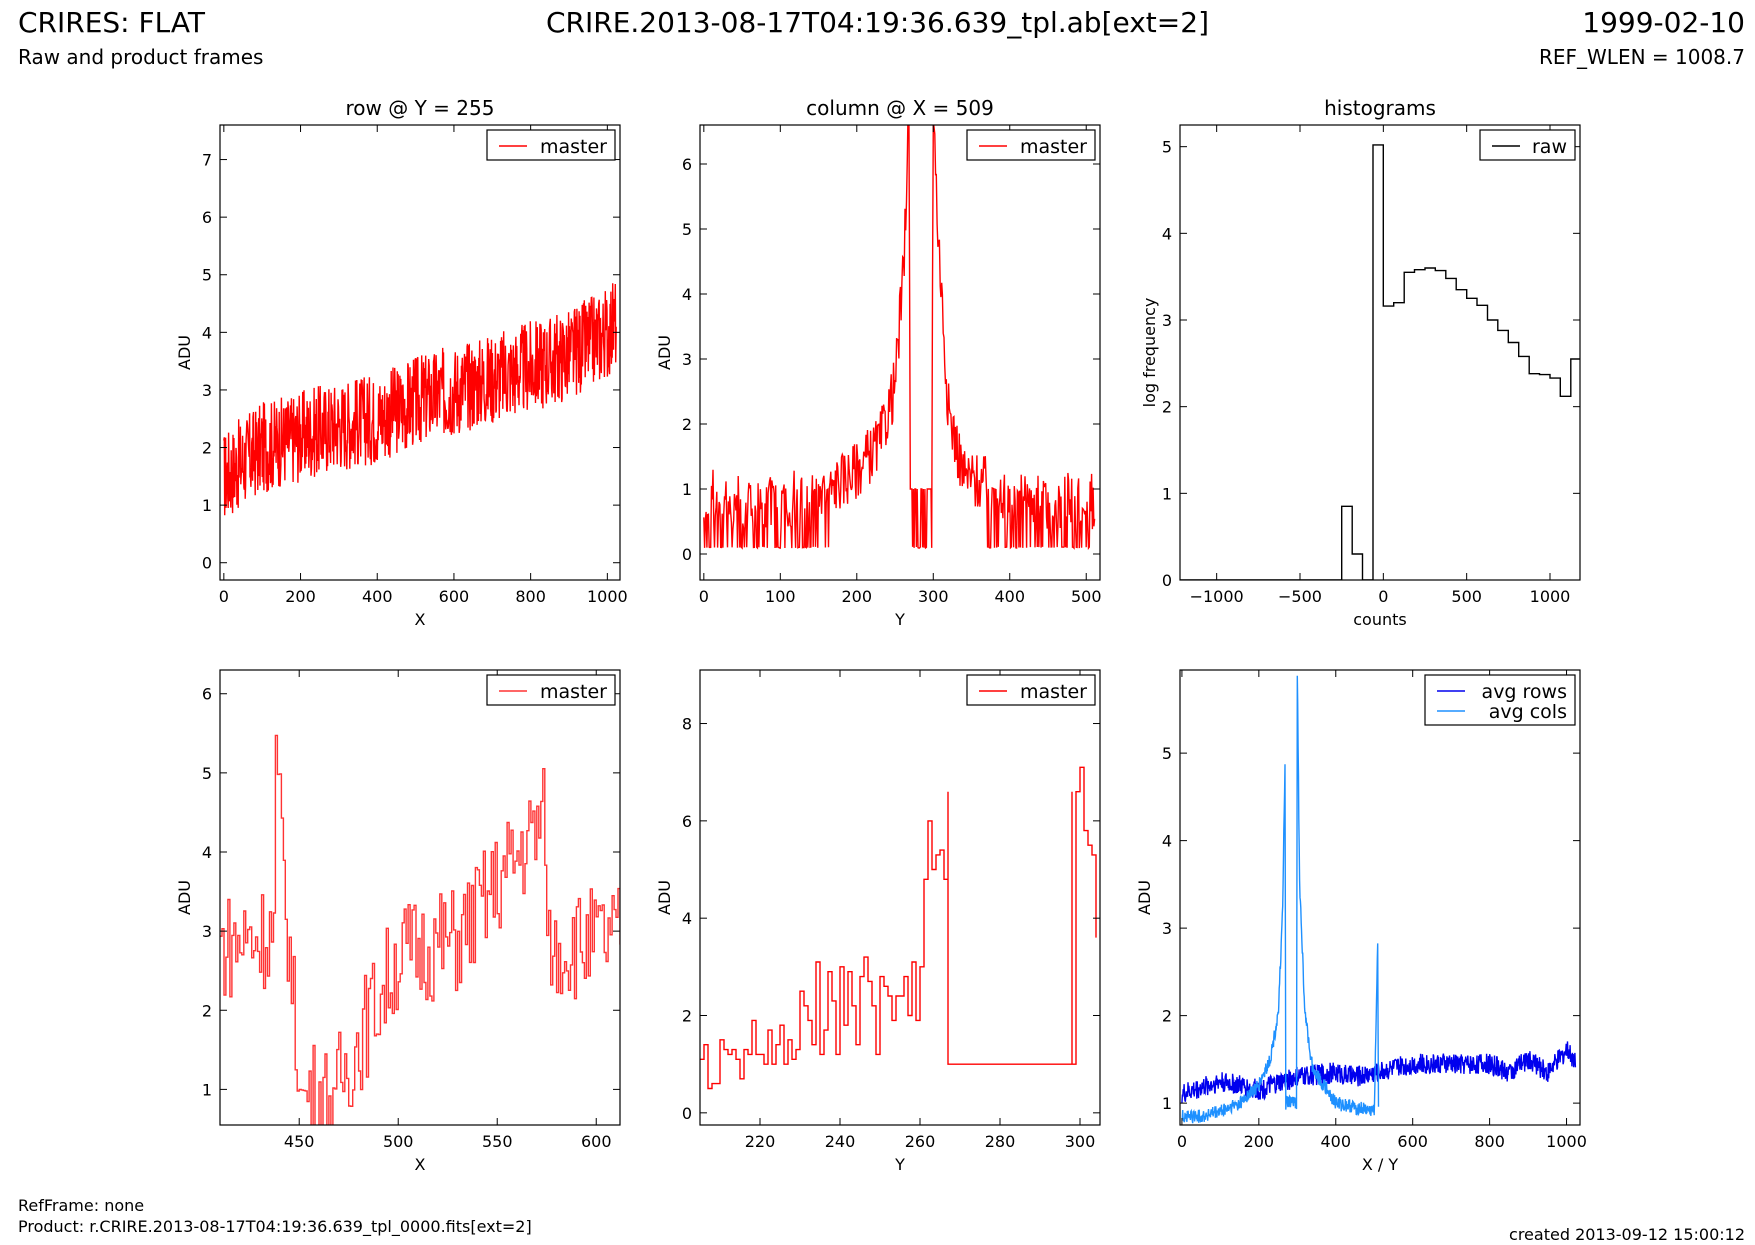  I want to click on page-subtitle: Raw and product frames, so click(141, 57).